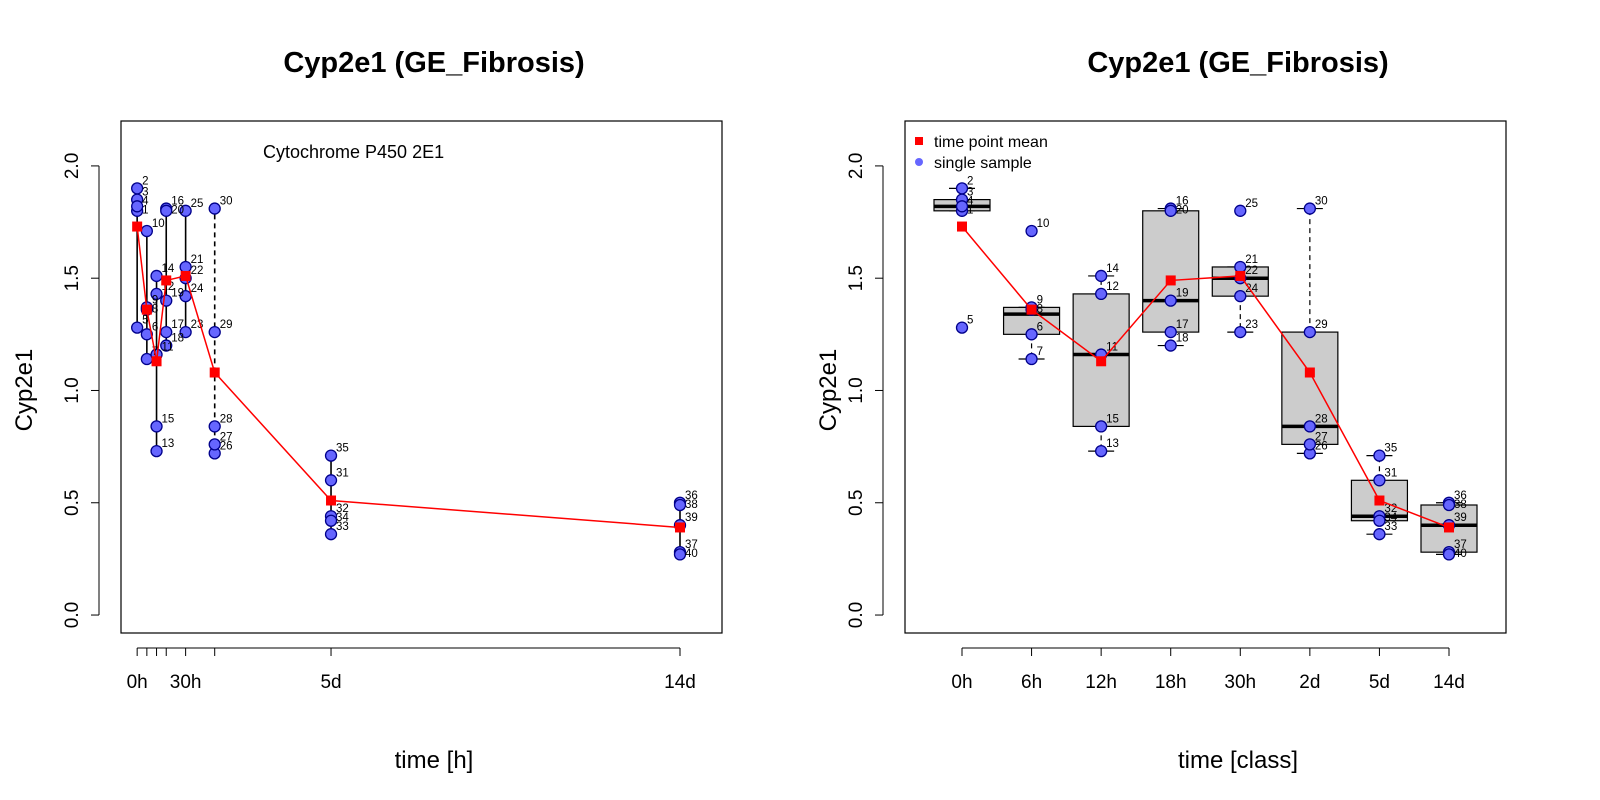 The width and height of the screenshot is (1600, 800). I want to click on box, so click(1171, 271).